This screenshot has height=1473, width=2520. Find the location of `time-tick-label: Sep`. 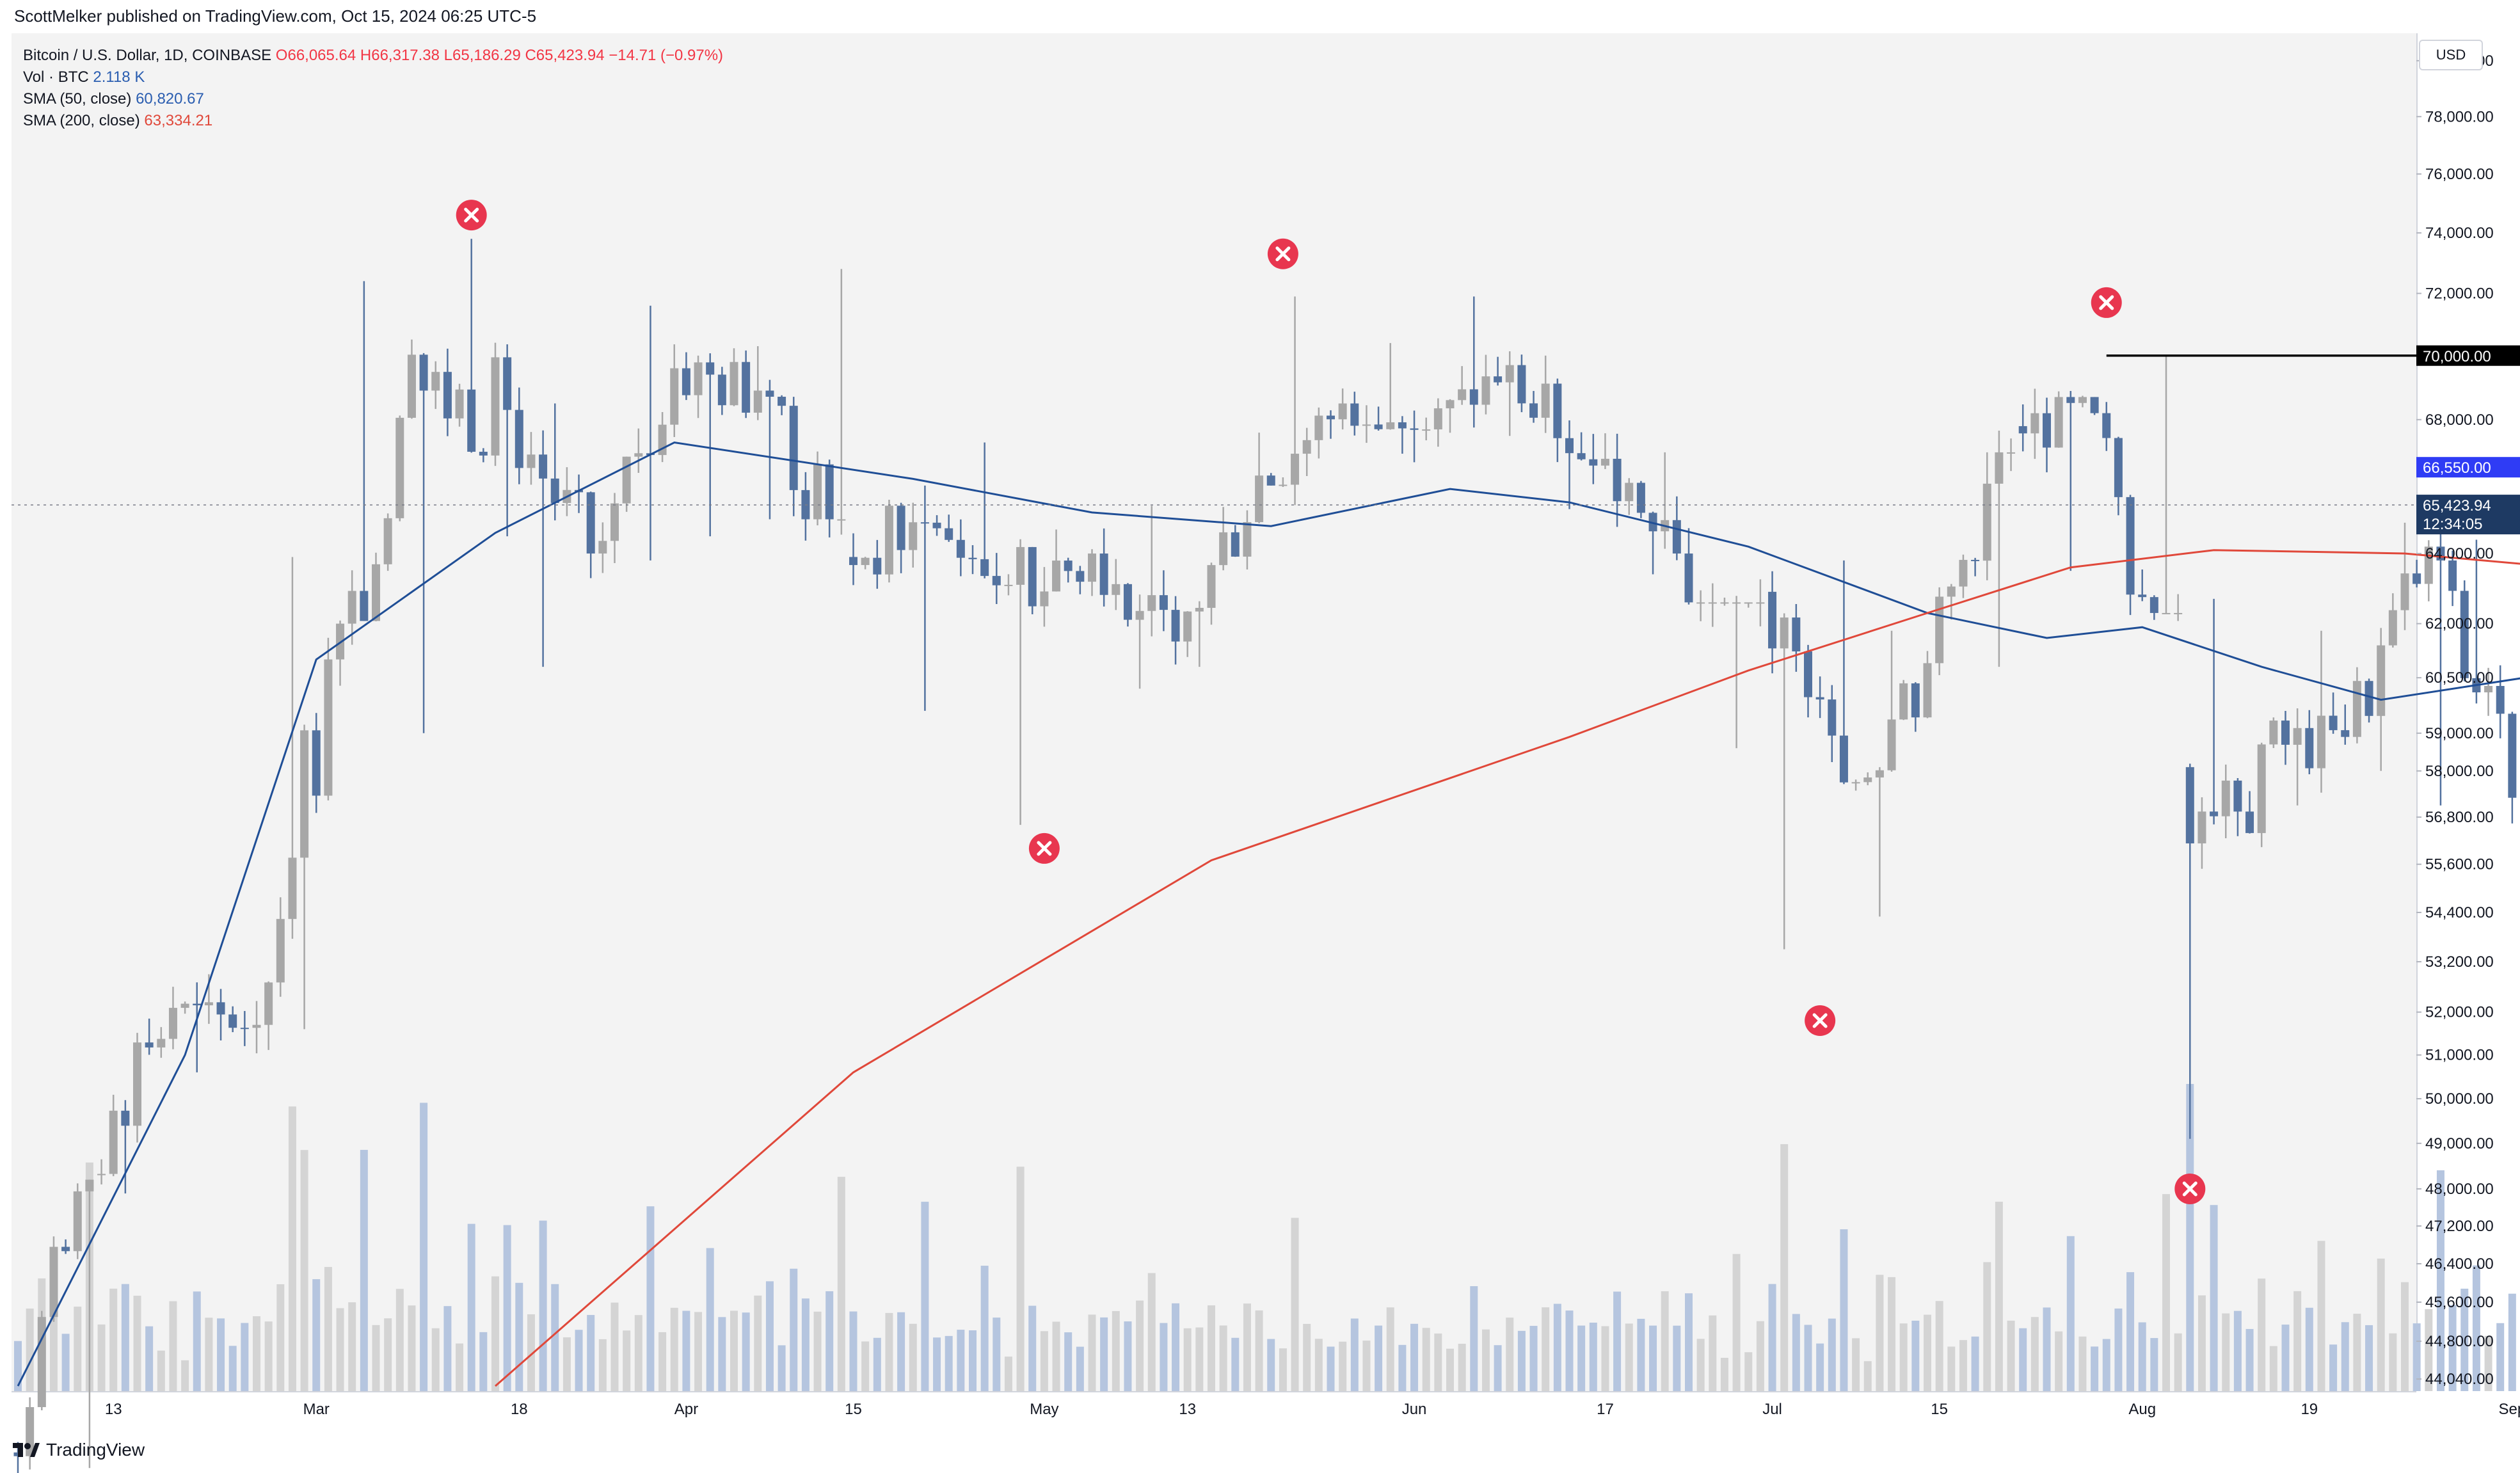

time-tick-label: Sep is located at coordinates (2509, 1409).